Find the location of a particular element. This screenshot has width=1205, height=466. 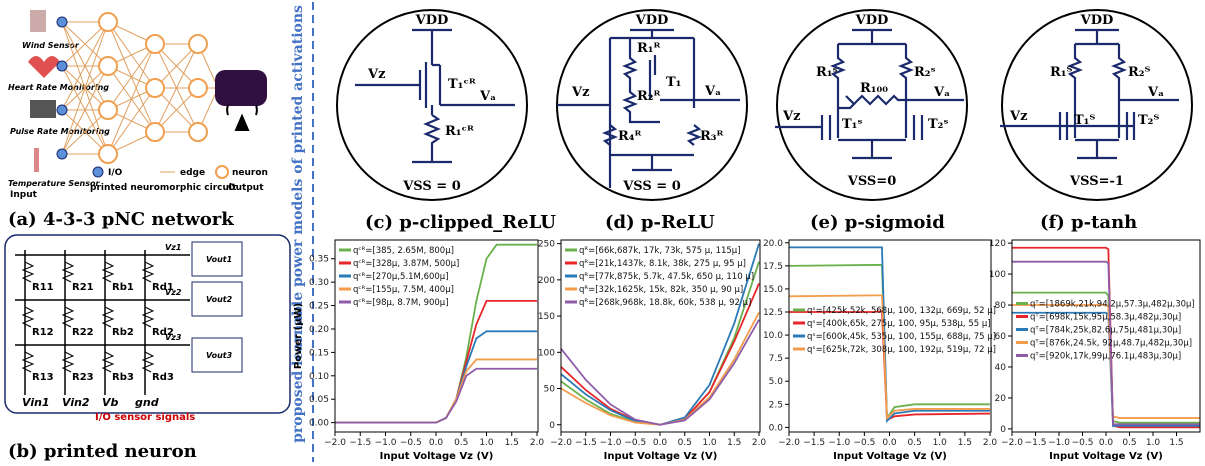

sensor-label: Temperature Sensor is located at coordinates (54, 183).